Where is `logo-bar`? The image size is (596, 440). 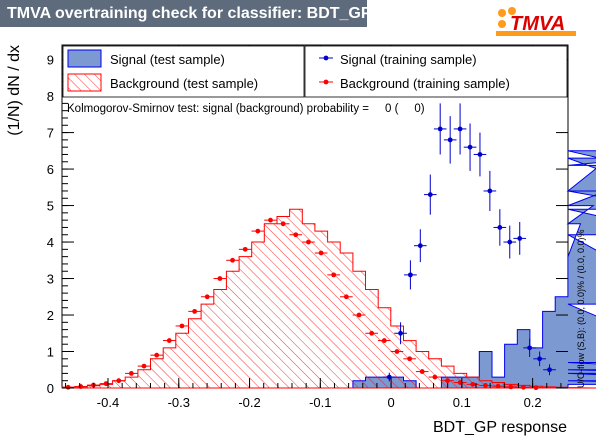 logo-bar is located at coordinates (536, 33).